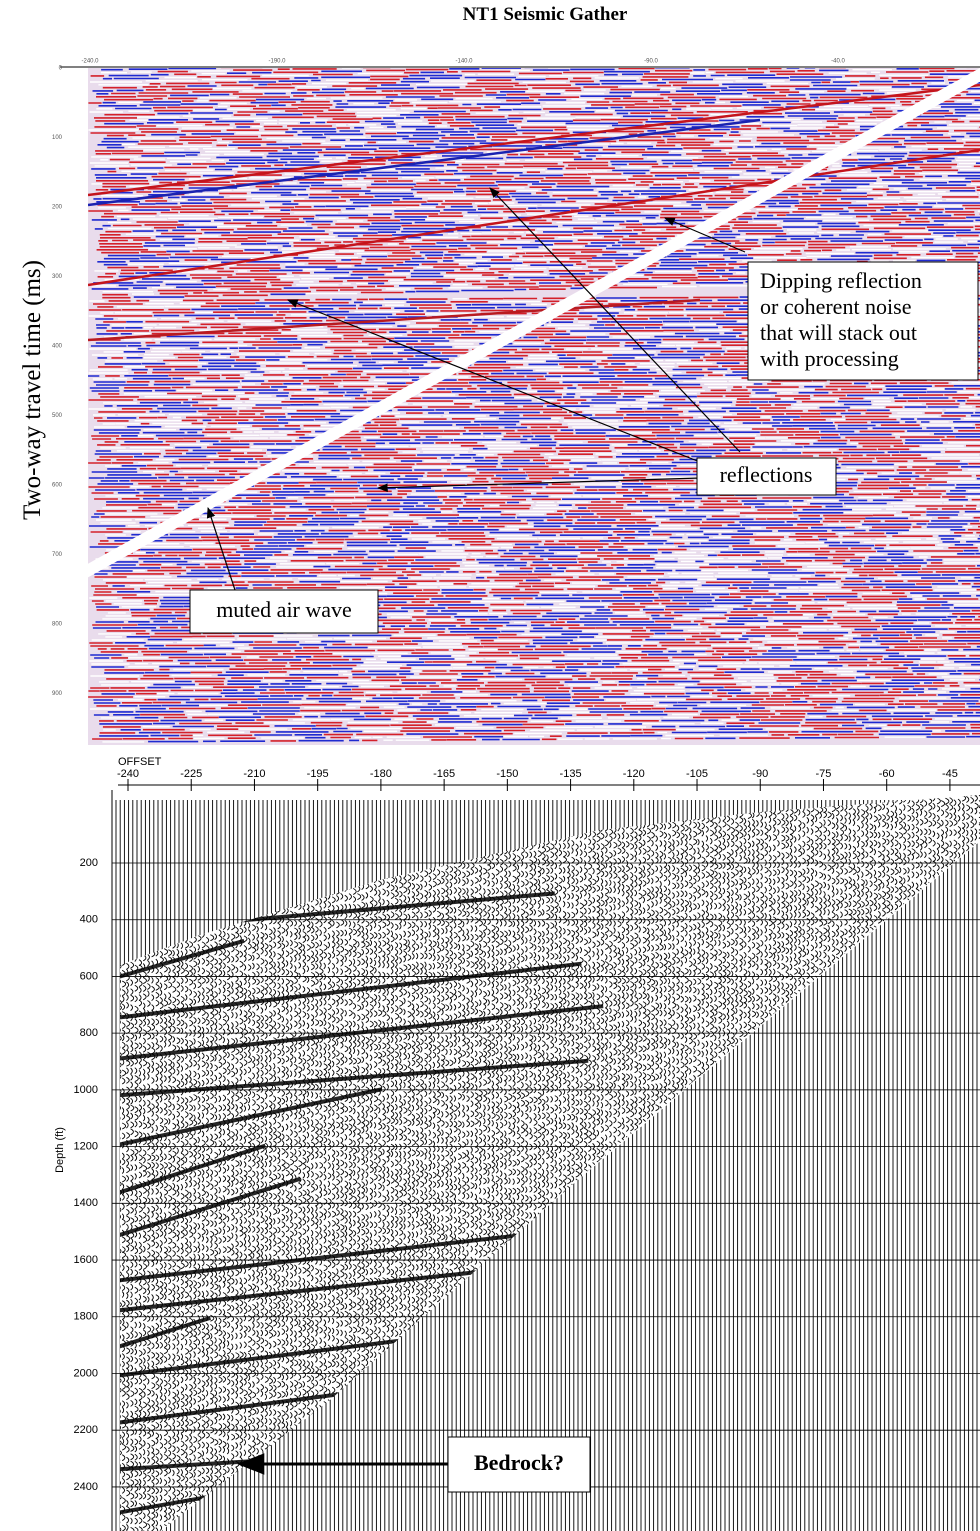 The height and width of the screenshot is (1531, 980). Describe the element at coordinates (836, 306) in the screenshot. I see `annotation-text: or coherent noise` at that location.